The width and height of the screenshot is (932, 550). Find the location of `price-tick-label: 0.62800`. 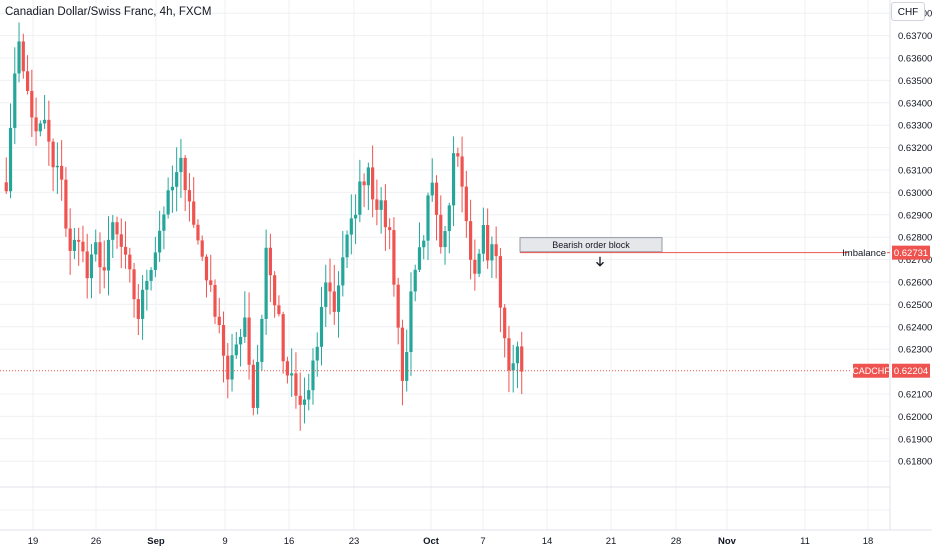

price-tick-label: 0.62800 is located at coordinates (915, 238).